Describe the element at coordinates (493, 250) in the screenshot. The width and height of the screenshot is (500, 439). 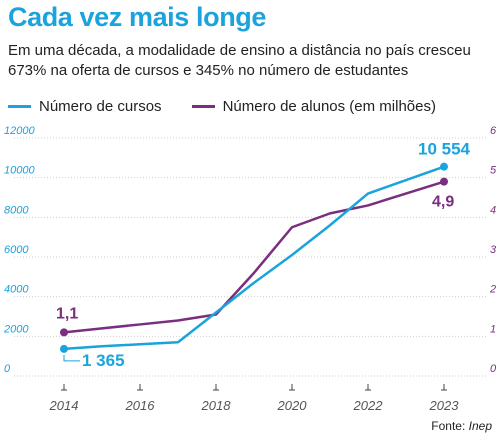
I see `y-right-tick-label: 3` at that location.